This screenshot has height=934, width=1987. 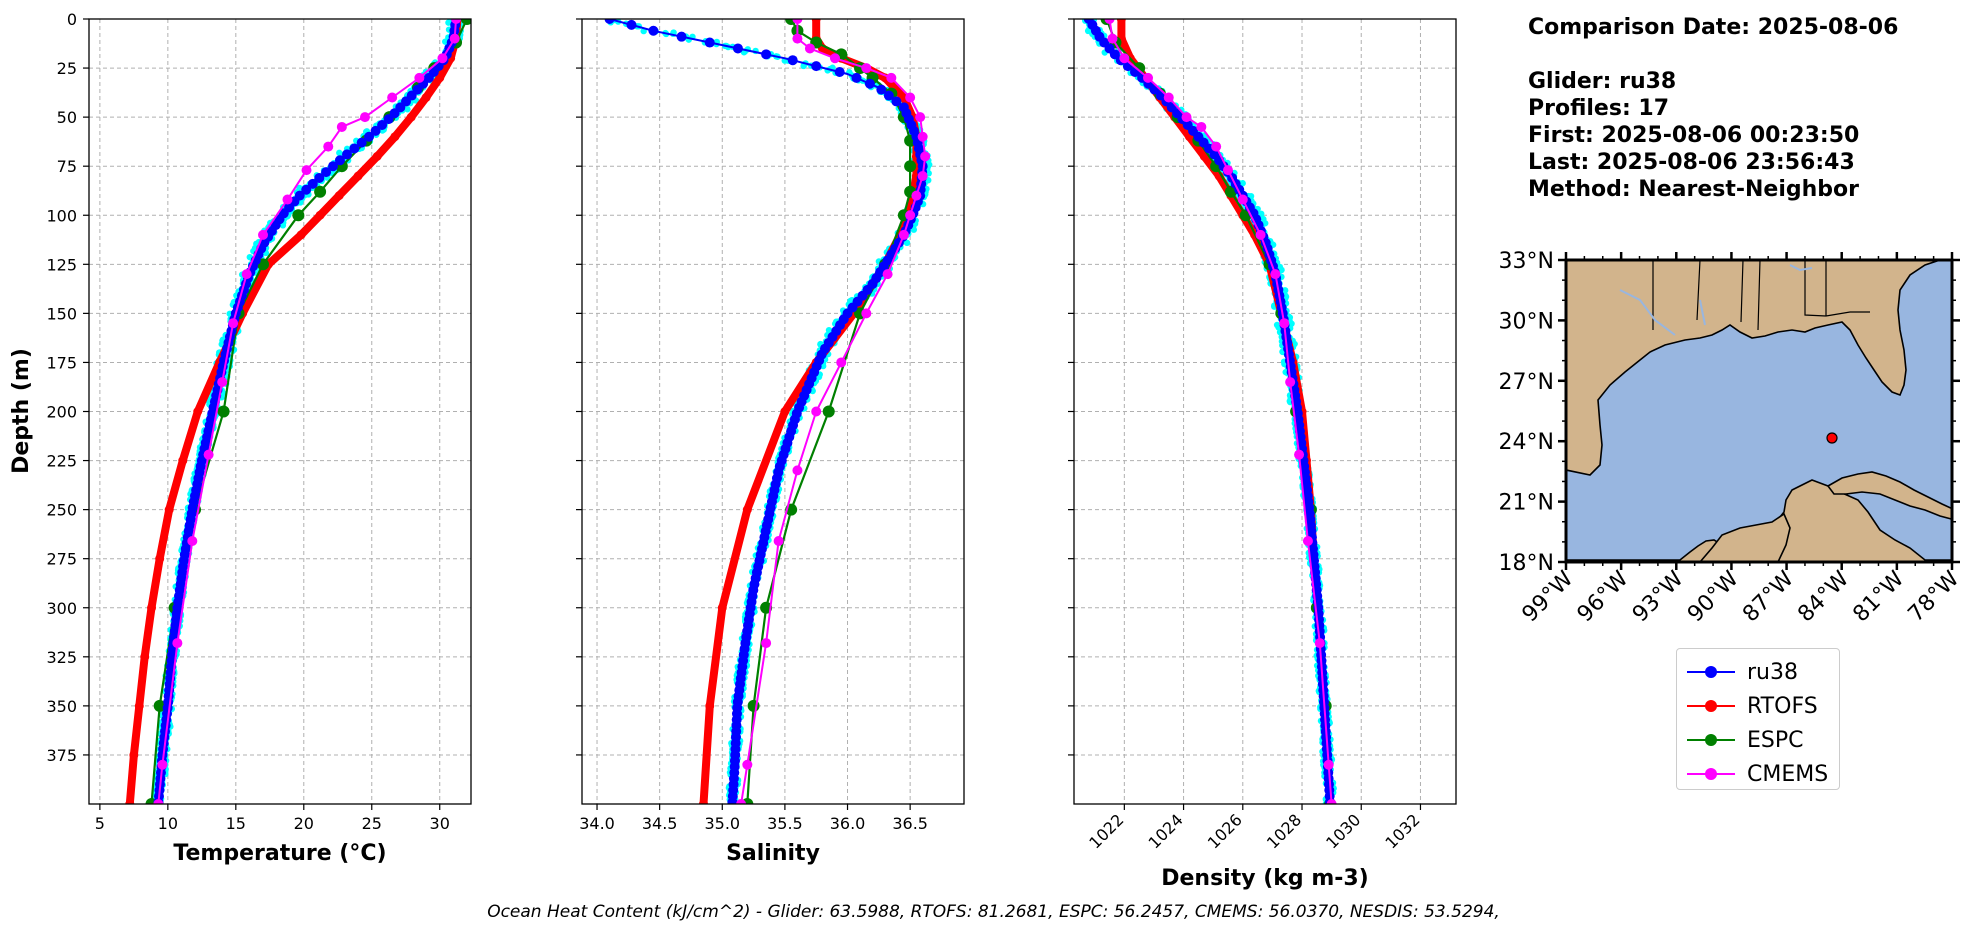 I want to click on map-lon-label: 96°W, so click(x=1603, y=596).